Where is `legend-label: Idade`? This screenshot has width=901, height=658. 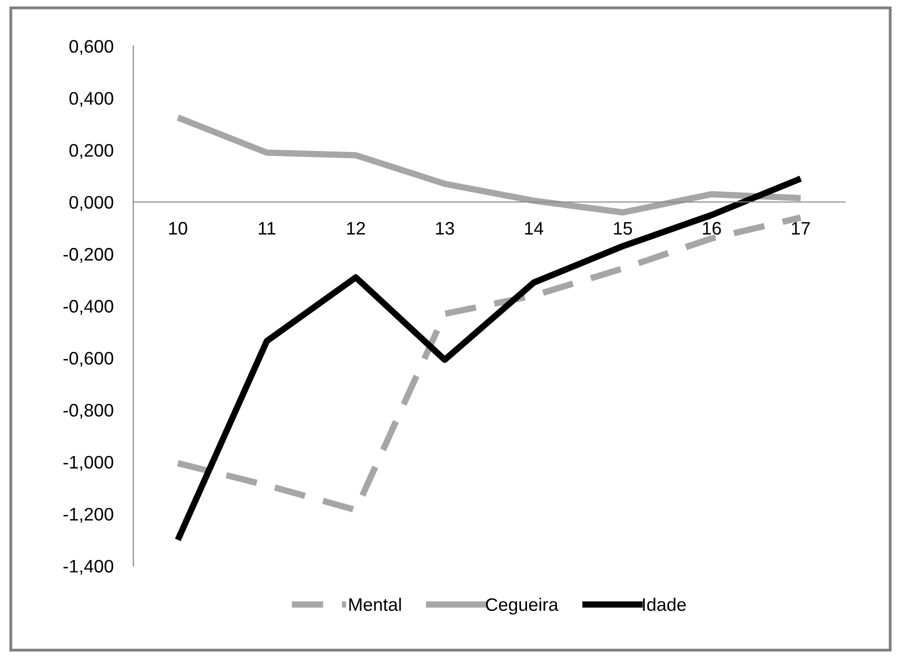 legend-label: Idade is located at coordinates (664, 604).